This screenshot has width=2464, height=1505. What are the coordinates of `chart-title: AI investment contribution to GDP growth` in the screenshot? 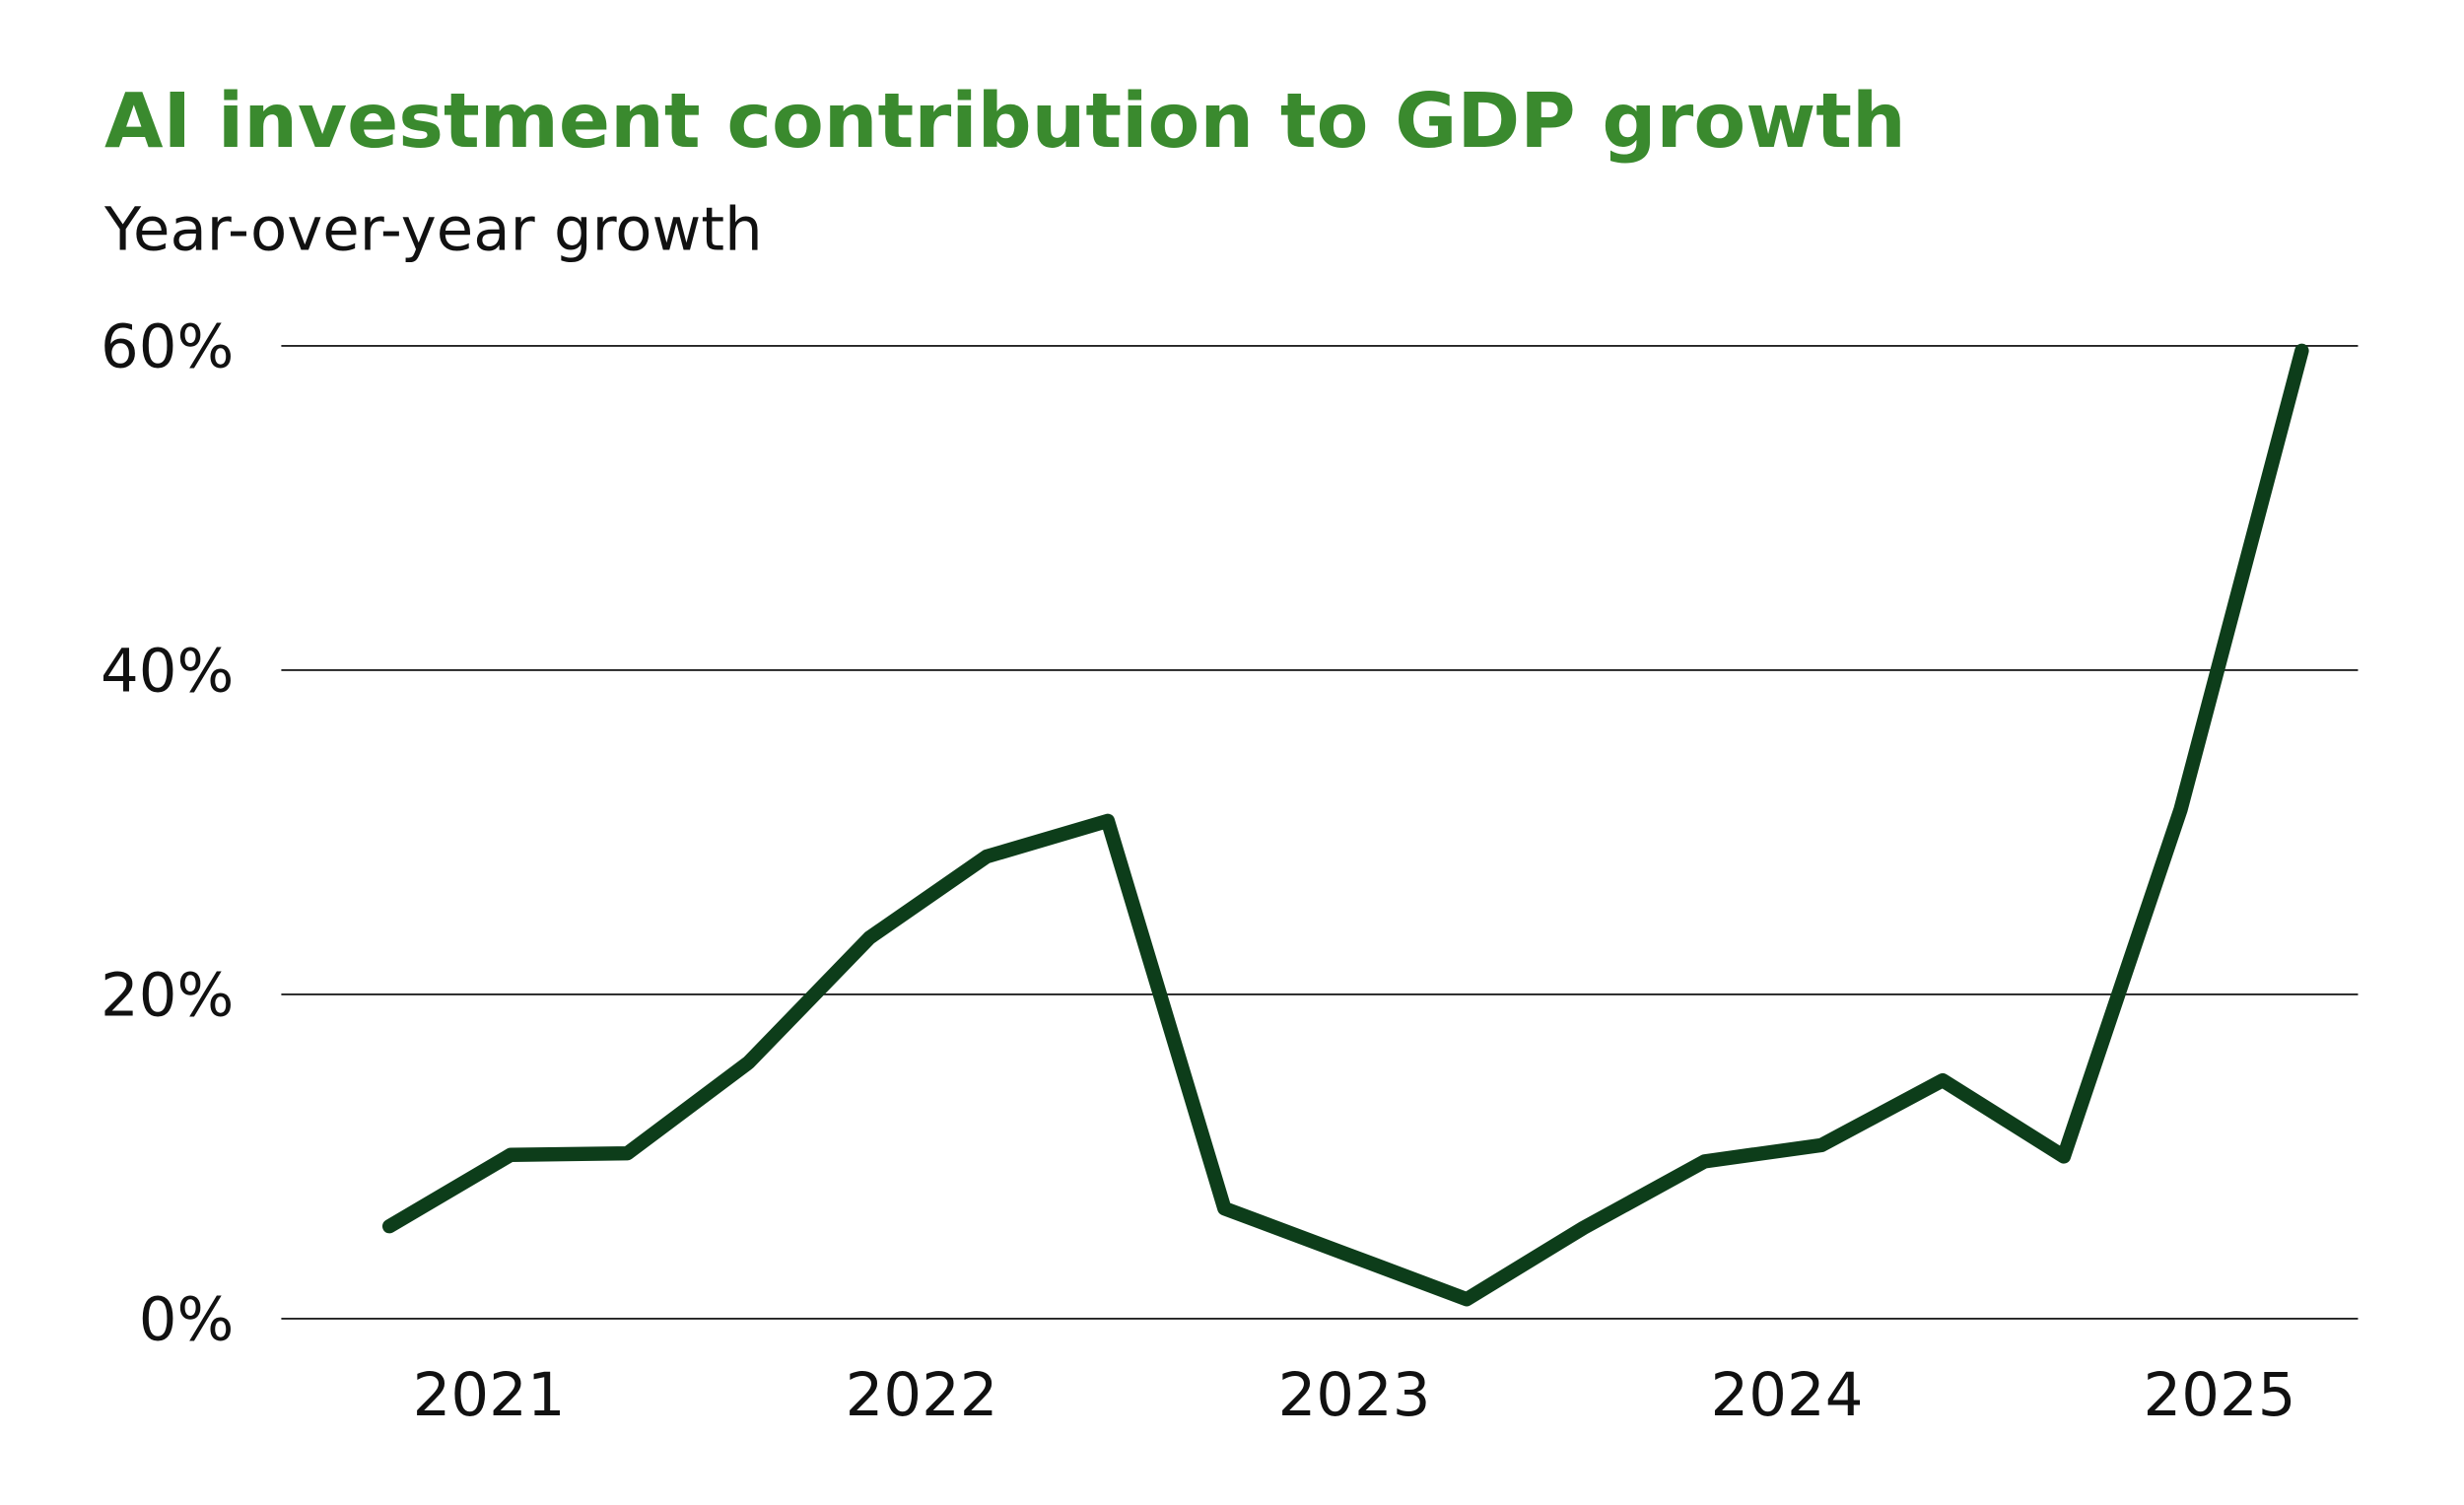 It's located at (1005, 122).